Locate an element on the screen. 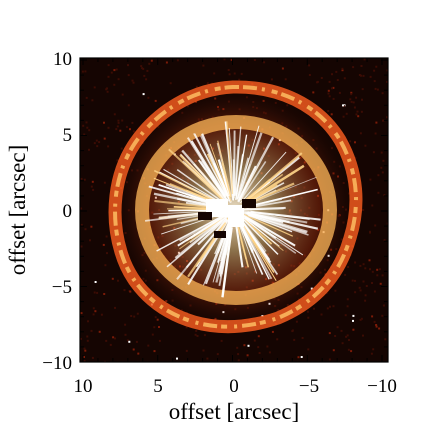 This screenshot has width=436, height=436. x-tick-label: 10 is located at coordinates (83, 386).